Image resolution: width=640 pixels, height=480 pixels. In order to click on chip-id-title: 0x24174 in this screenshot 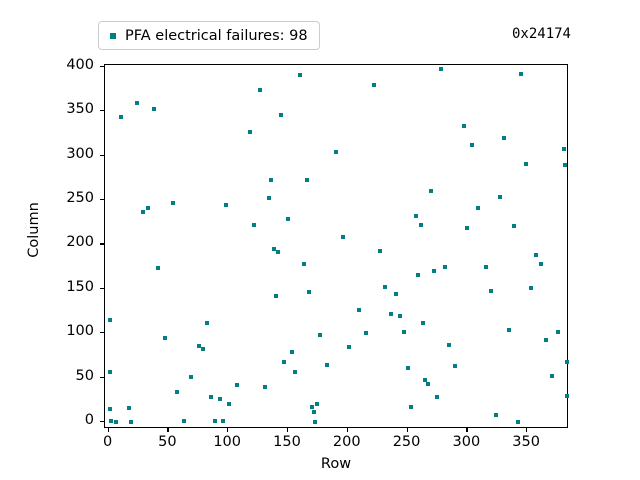, I will do `click(541, 34)`.